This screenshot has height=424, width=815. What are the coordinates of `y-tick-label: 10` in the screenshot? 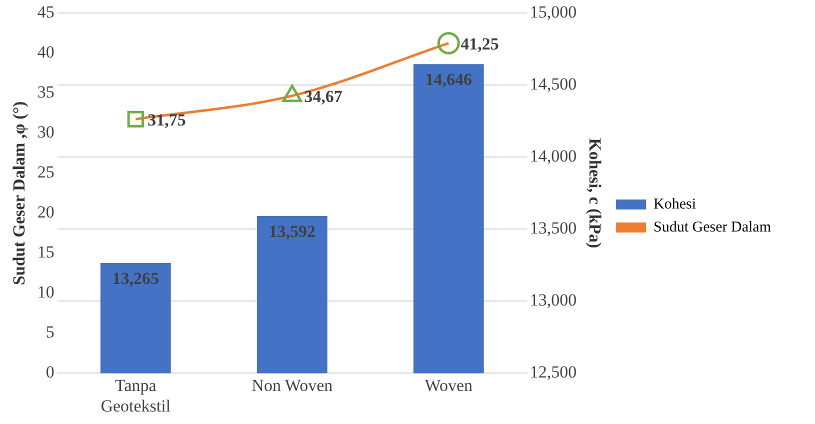 It's located at (45, 292).